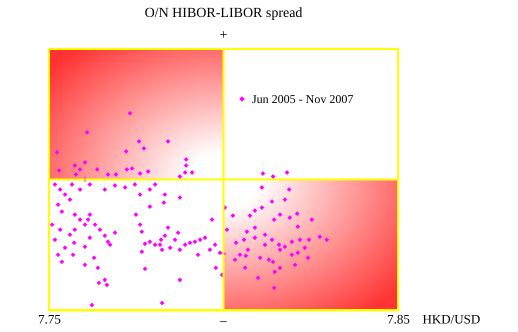 Image resolution: width=518 pixels, height=332 pixels. I want to click on x-tick-label: 7.85, so click(398, 319).